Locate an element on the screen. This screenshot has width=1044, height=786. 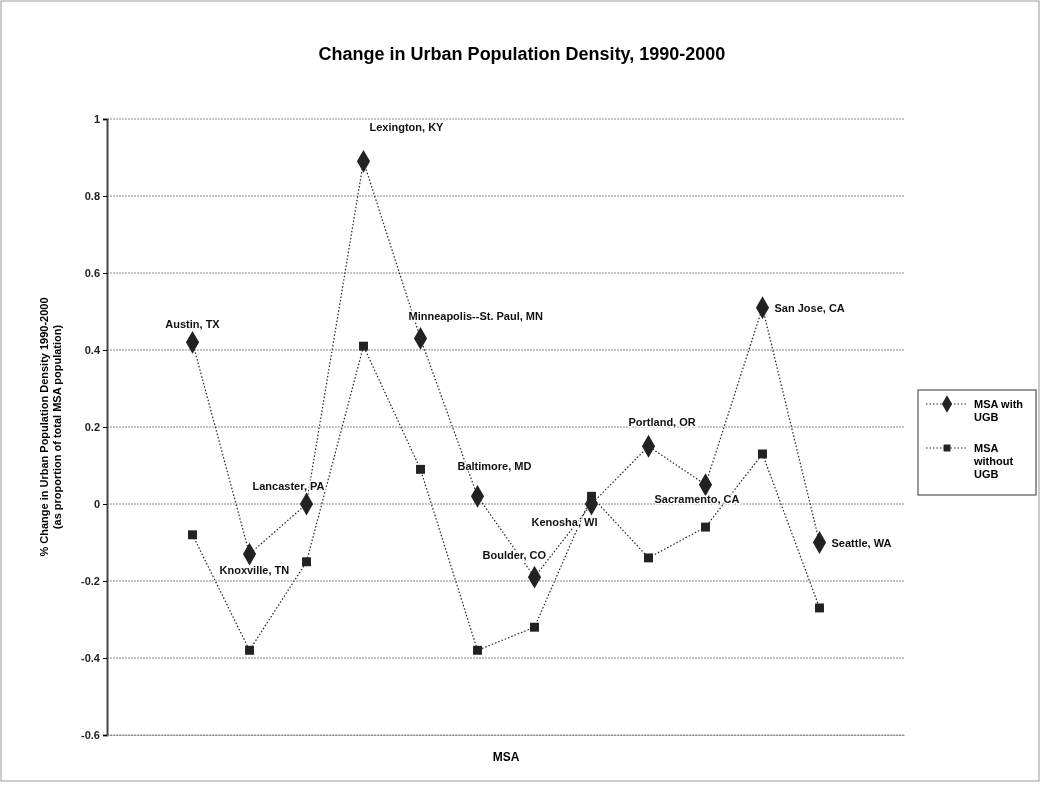
annotation: Sacramento, CA is located at coordinates (697, 498).